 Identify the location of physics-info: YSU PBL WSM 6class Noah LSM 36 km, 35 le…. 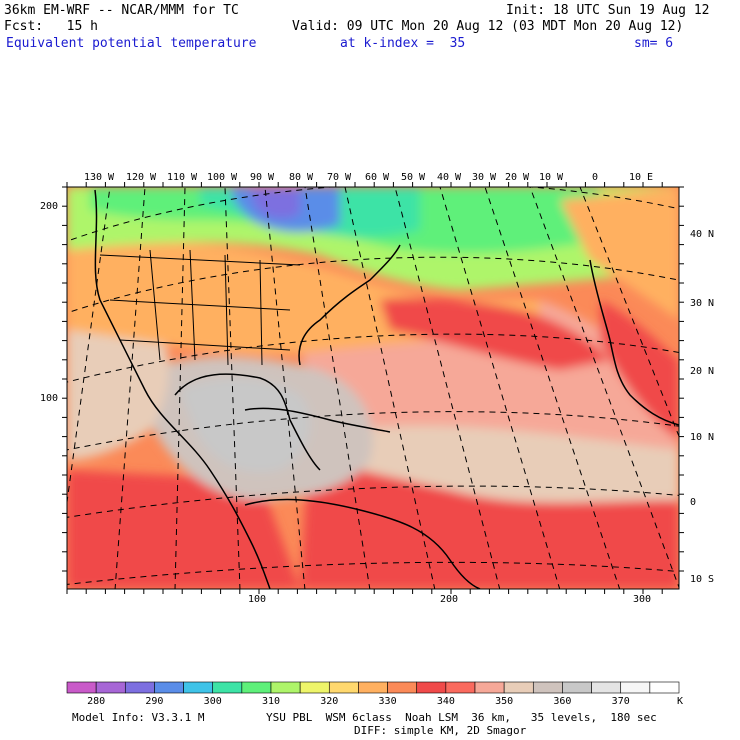
(461, 717).